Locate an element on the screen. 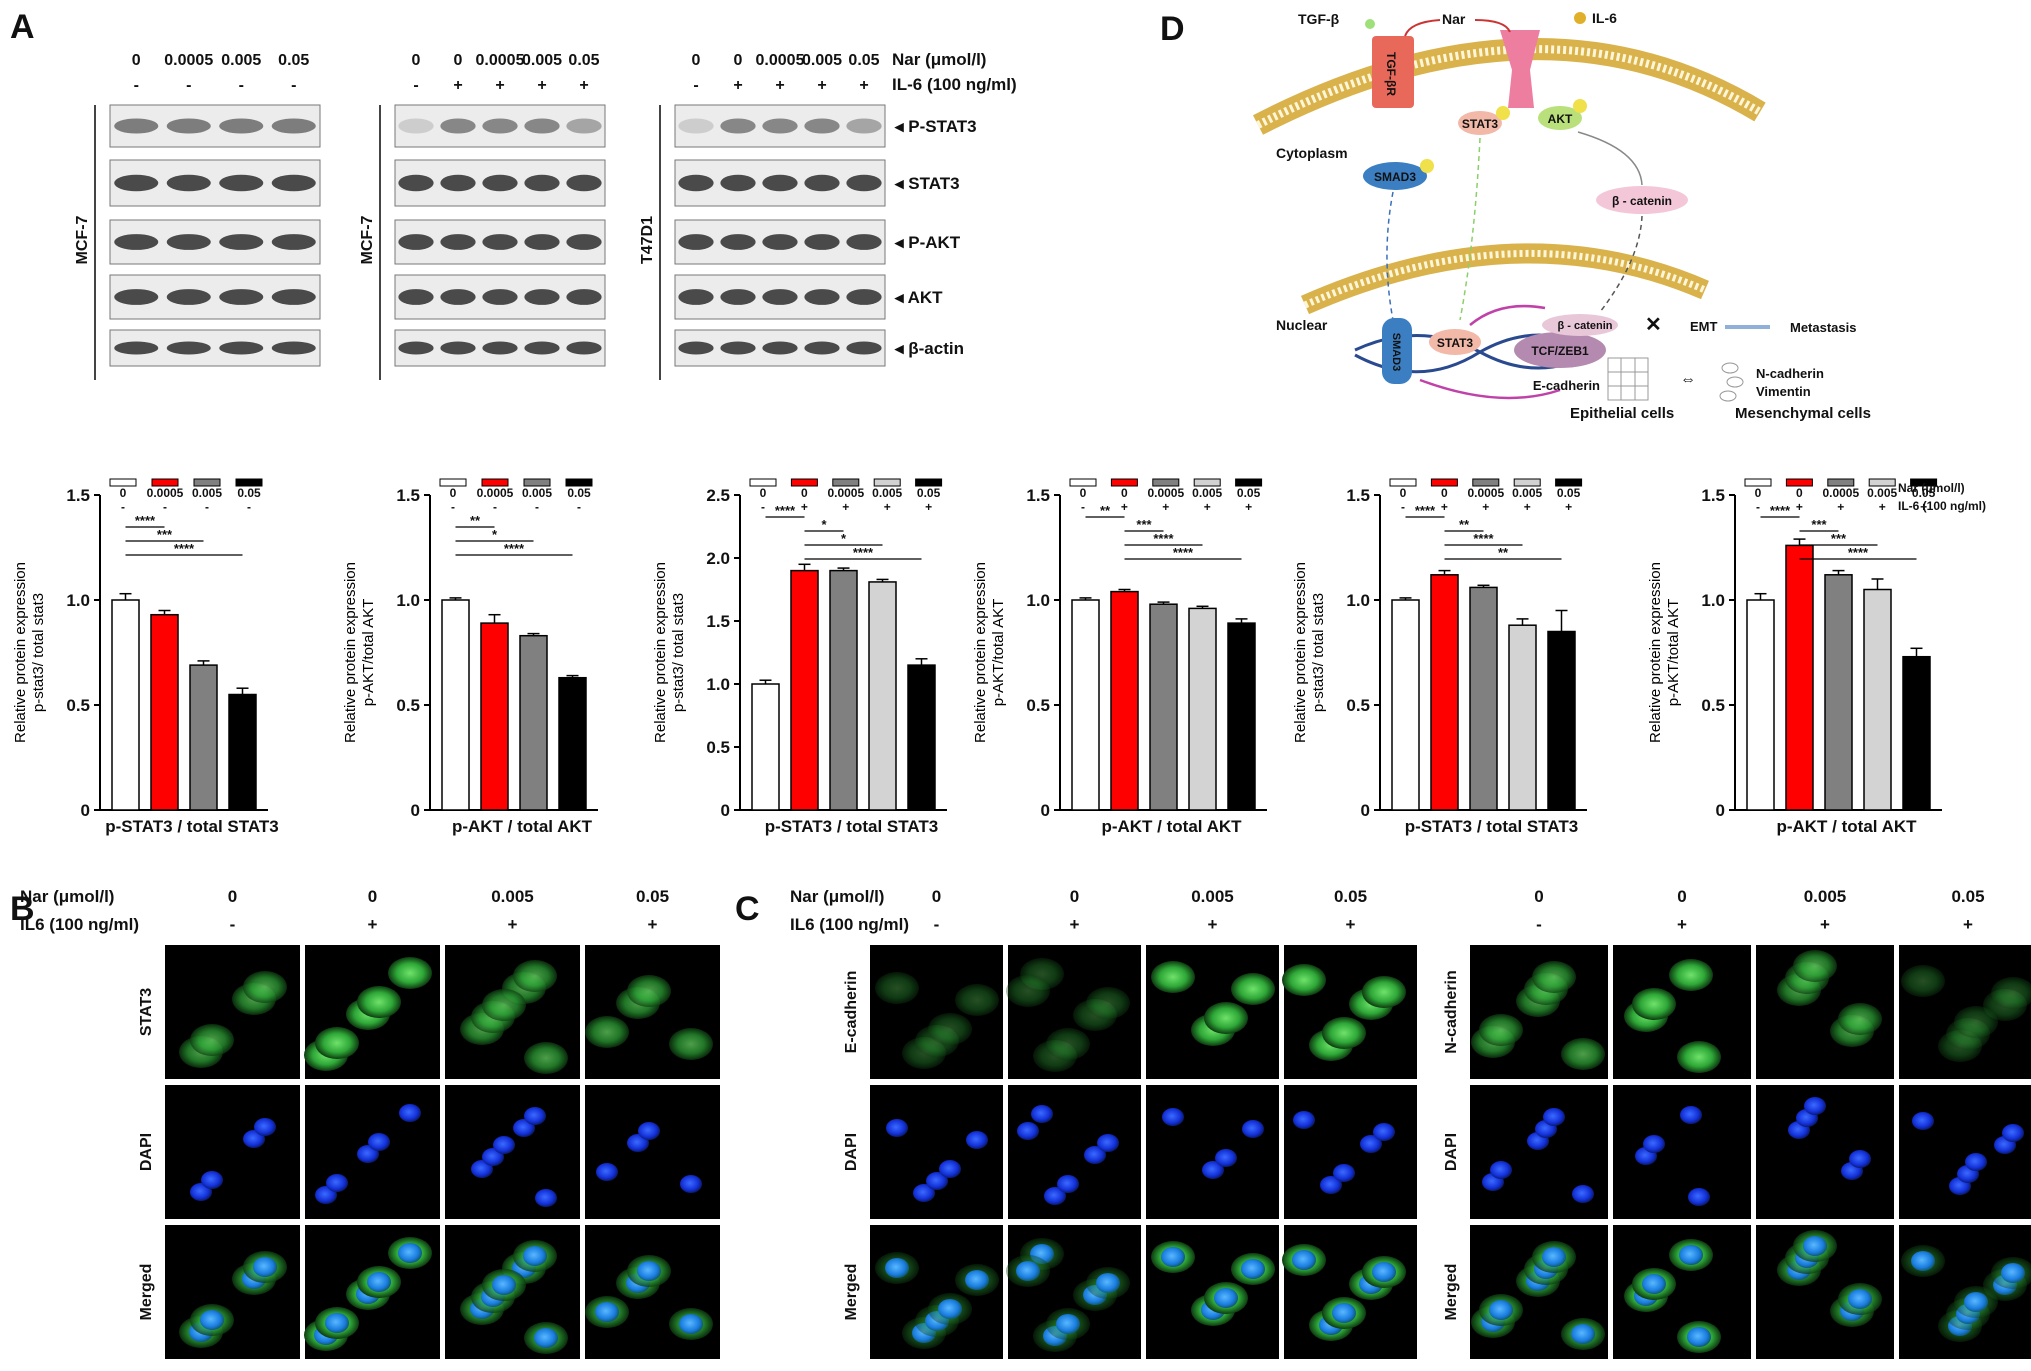 The width and height of the screenshot is (2031, 1371). if-nar-value: 0.05 is located at coordinates (1350, 896).